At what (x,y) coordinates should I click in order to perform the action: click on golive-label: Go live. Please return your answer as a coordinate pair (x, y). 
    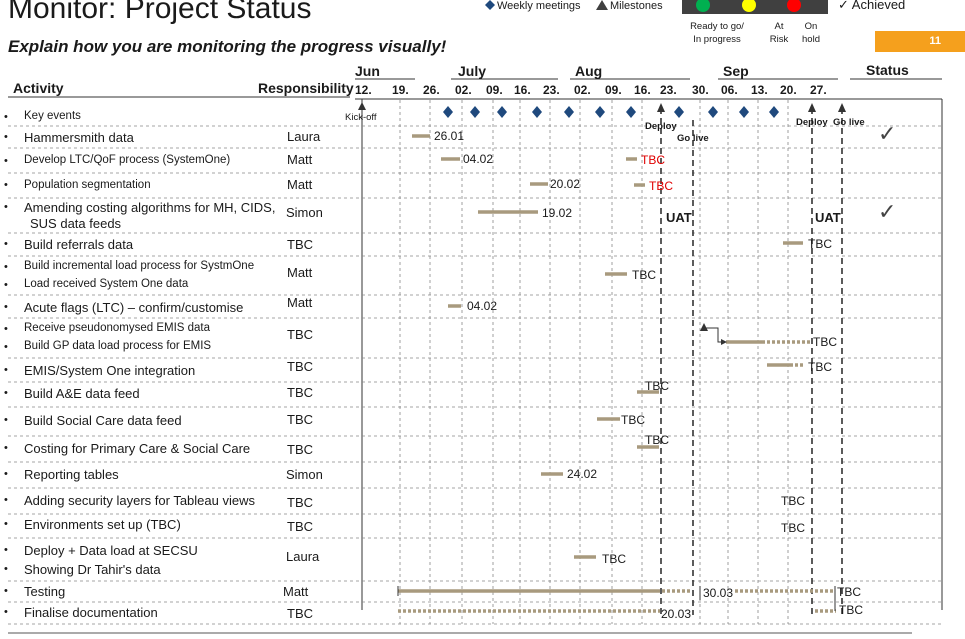
    Looking at the image, I should click on (693, 138).